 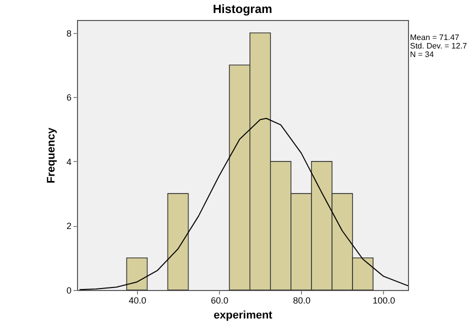 What do you see at coordinates (51, 155) in the screenshot?
I see `y-axis-title: Frequency` at bounding box center [51, 155].